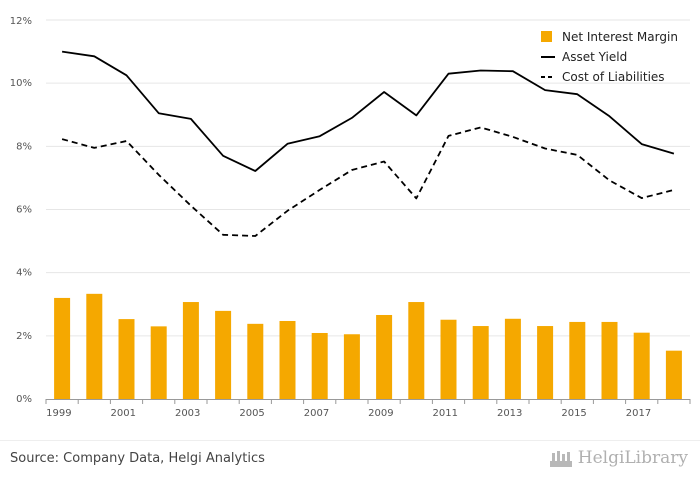 The height and width of the screenshot is (484, 700). I want to click on x-axis-ticks: 1999 2001 2003 2005 2007 2009 2011 2013 2015 2017, so click(368, 409).